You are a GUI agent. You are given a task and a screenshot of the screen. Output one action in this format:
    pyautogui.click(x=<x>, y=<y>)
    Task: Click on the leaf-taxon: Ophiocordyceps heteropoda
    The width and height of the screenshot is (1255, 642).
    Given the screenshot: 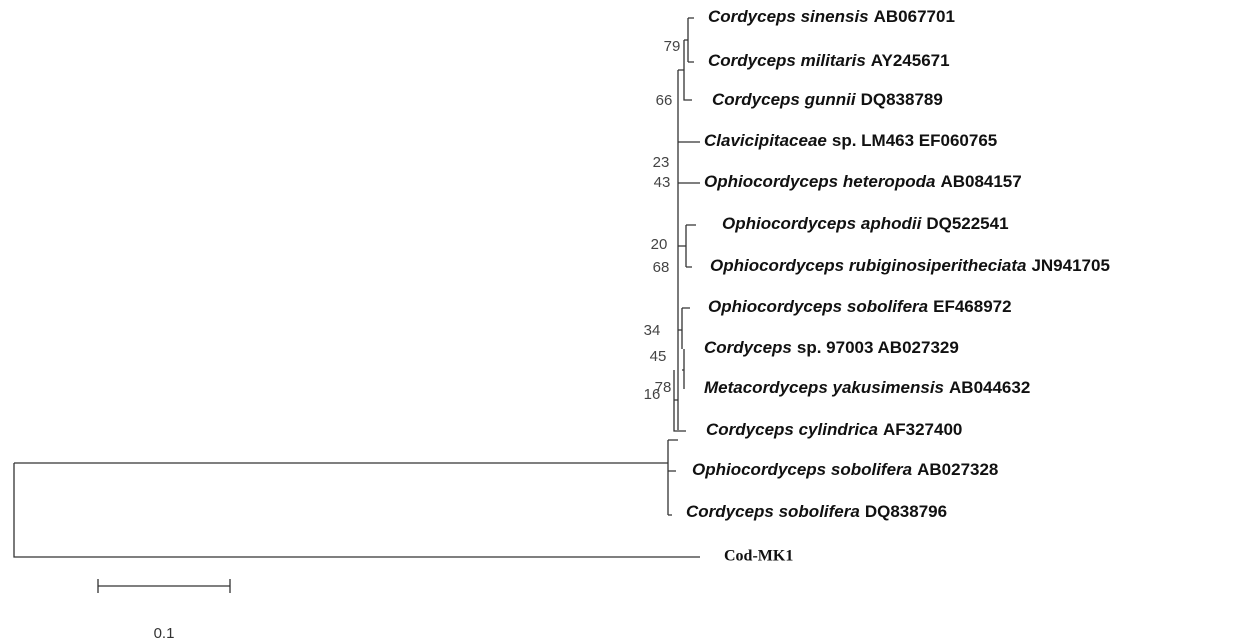 What is the action you would take?
    pyautogui.click(x=819, y=181)
    